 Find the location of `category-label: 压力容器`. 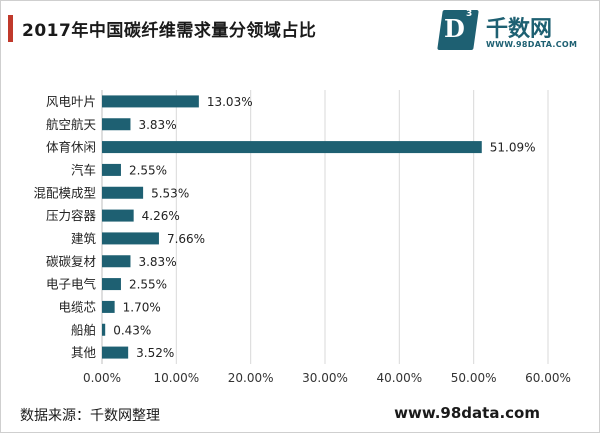

category-label: 压力容器 is located at coordinates (71, 215).